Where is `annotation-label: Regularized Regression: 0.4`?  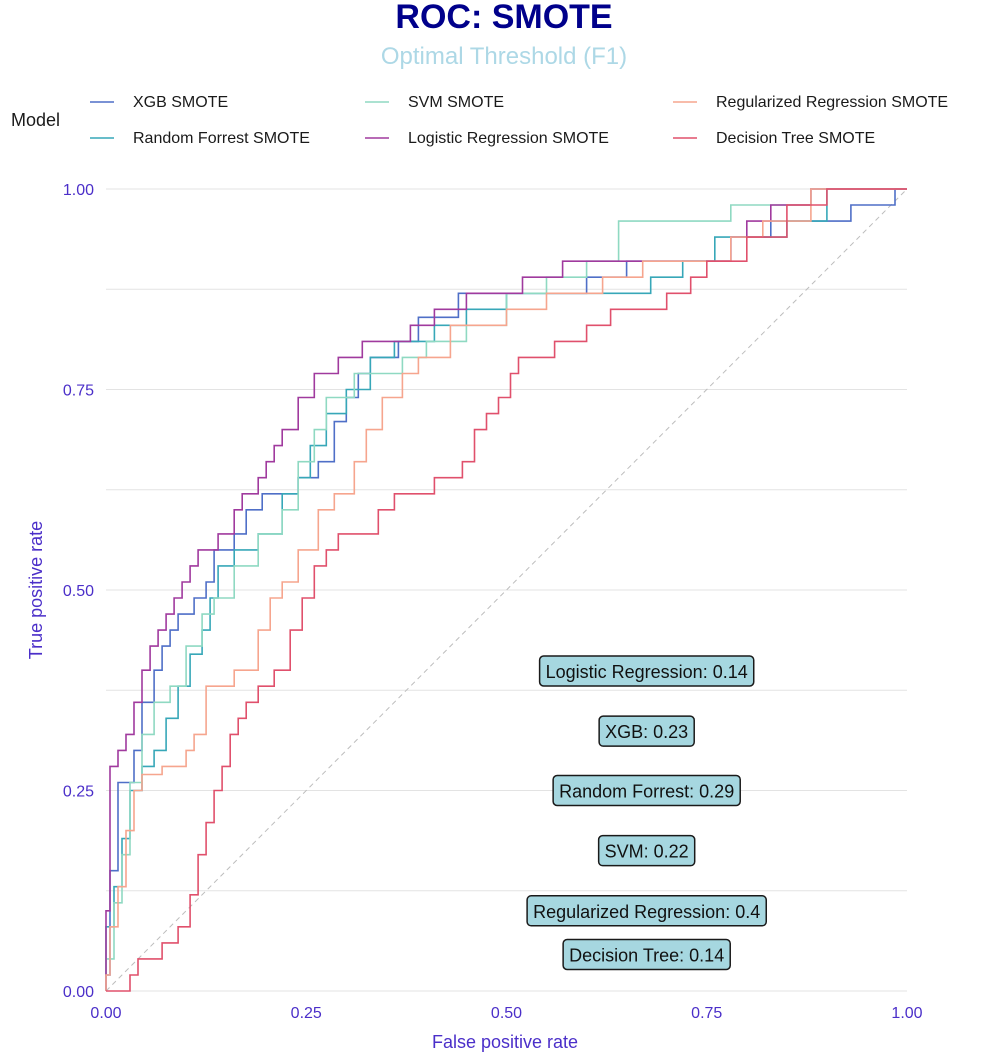 annotation-label: Regularized Regression: 0.4 is located at coordinates (646, 911).